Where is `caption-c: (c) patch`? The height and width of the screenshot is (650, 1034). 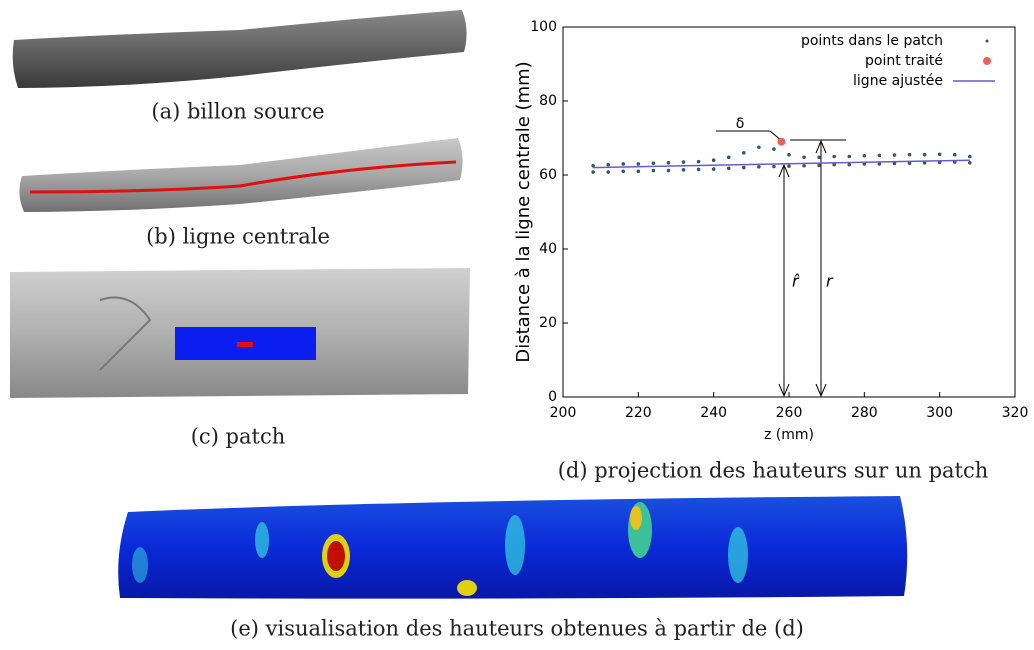
caption-c: (c) patch is located at coordinates (238, 437).